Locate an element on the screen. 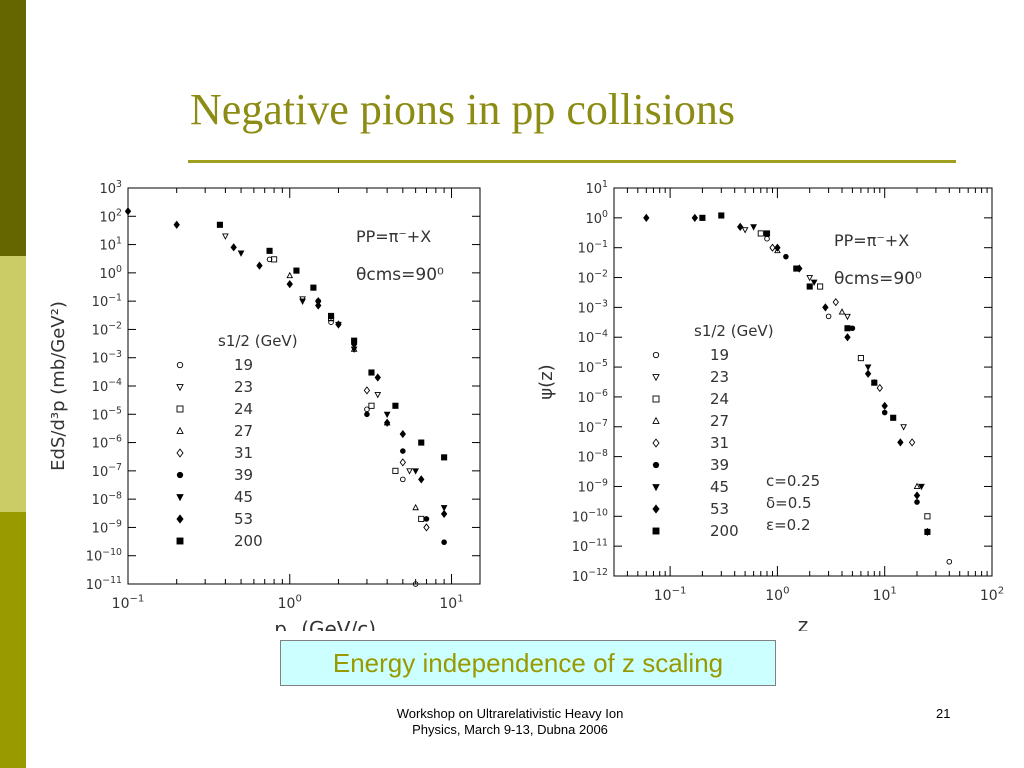  y-tick-label: 10⁻¹² is located at coordinates (590, 576).